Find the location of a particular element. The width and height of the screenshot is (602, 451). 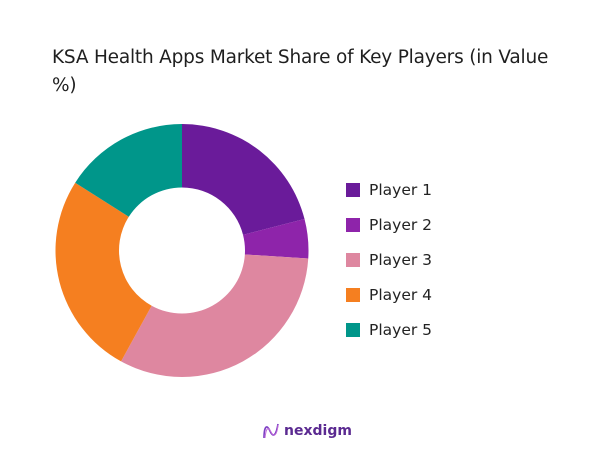

legend-label: Player 4 is located at coordinates (401, 294).